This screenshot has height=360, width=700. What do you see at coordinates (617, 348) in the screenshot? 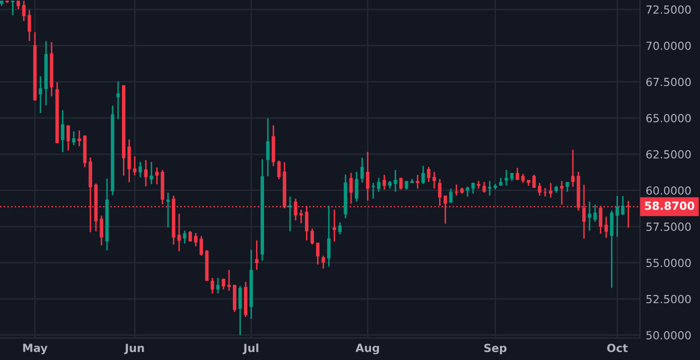
I see `x-tick-label: Oct` at bounding box center [617, 348].